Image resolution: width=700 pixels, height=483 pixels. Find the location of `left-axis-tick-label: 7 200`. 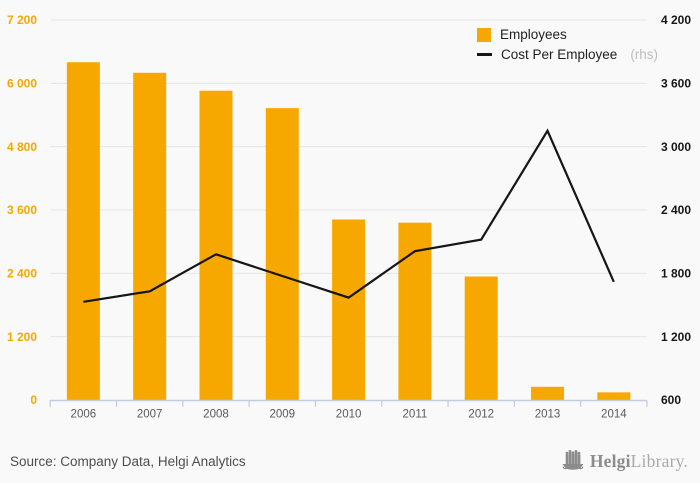

left-axis-tick-label: 7 200 is located at coordinates (22, 20).